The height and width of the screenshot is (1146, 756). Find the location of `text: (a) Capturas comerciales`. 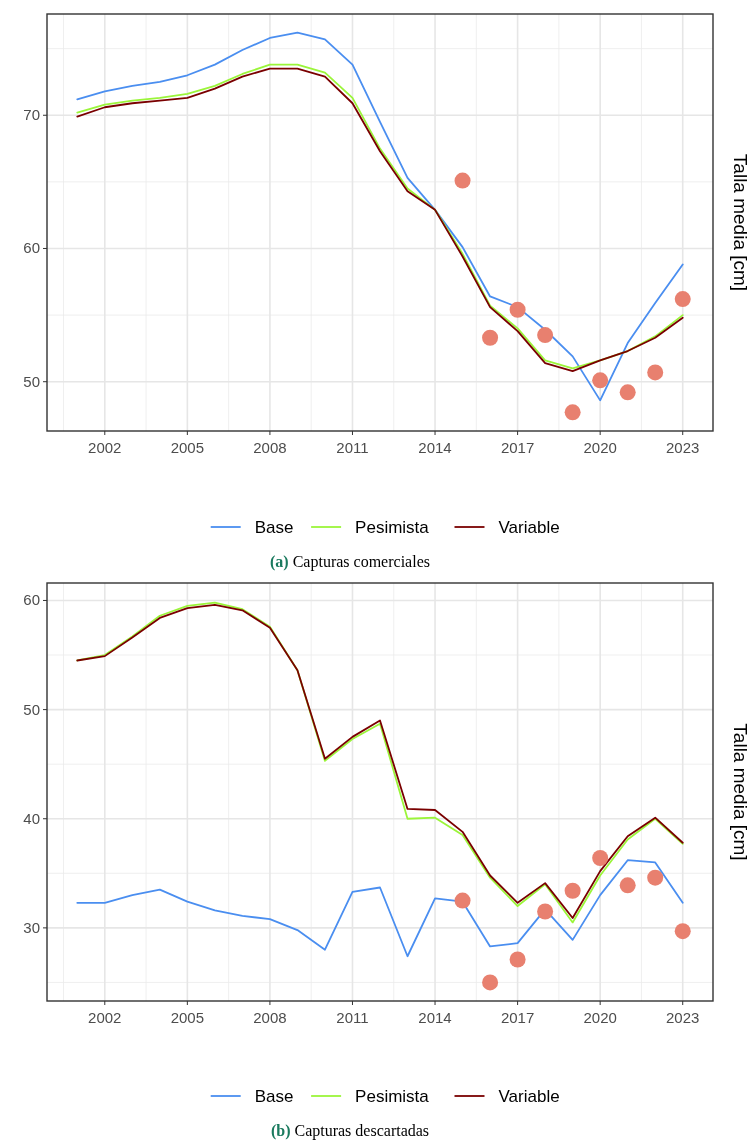

text: (a) Capturas comerciales is located at coordinates (350, 562).